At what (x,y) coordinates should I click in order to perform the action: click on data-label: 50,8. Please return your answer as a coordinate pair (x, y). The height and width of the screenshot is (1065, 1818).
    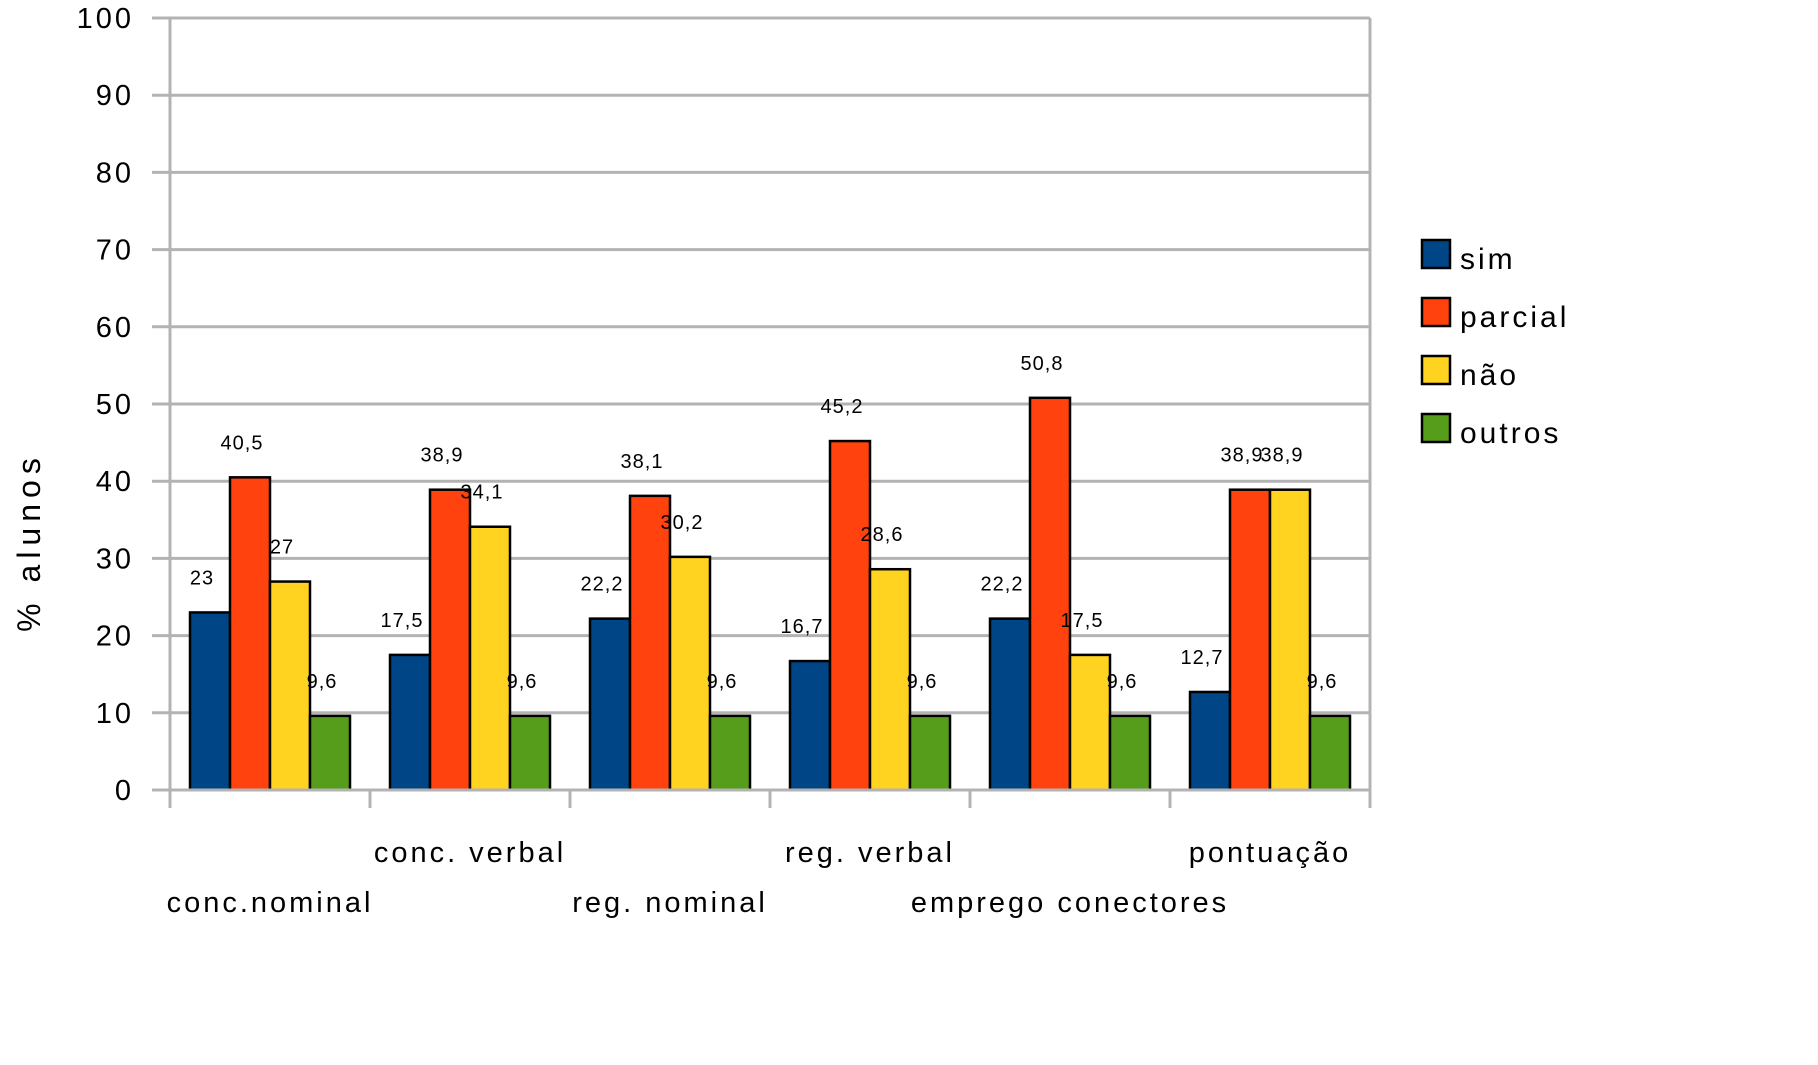
    Looking at the image, I should click on (1042, 364).